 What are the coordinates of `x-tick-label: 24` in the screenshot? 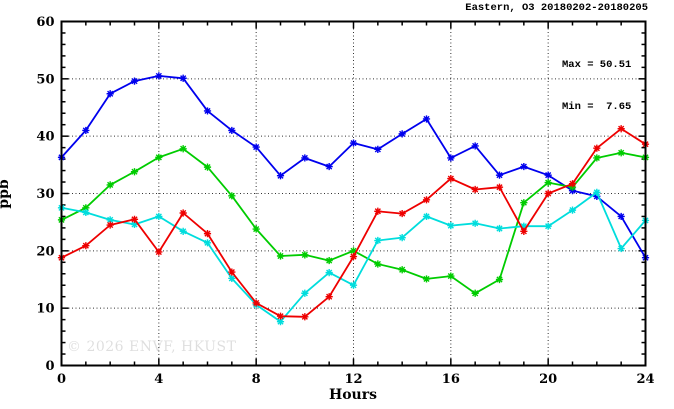 It's located at (645, 379).